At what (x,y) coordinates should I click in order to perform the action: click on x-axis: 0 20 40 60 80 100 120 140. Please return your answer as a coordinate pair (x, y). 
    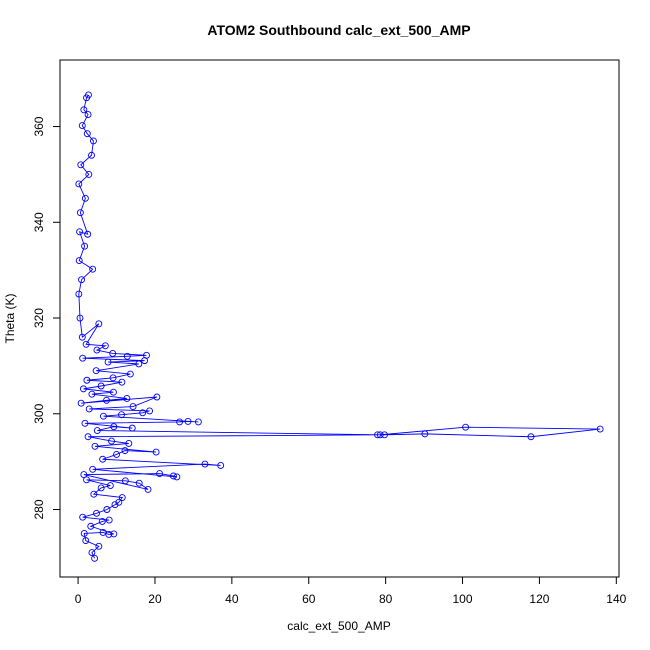
    Looking at the image, I should click on (351, 591).